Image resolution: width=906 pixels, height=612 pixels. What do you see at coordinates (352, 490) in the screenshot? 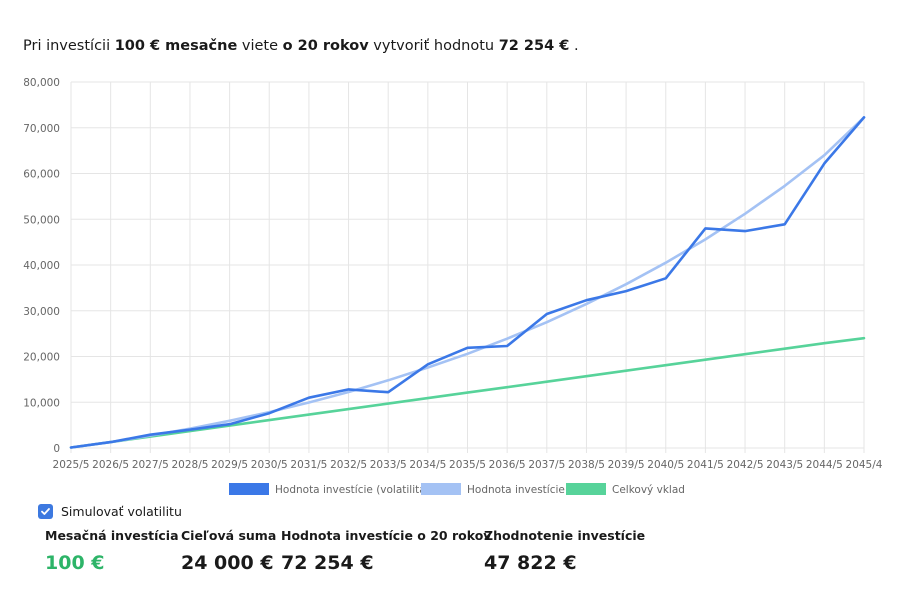
I see `legend-label: Hodnota investície (volatilita)` at bounding box center [352, 490].